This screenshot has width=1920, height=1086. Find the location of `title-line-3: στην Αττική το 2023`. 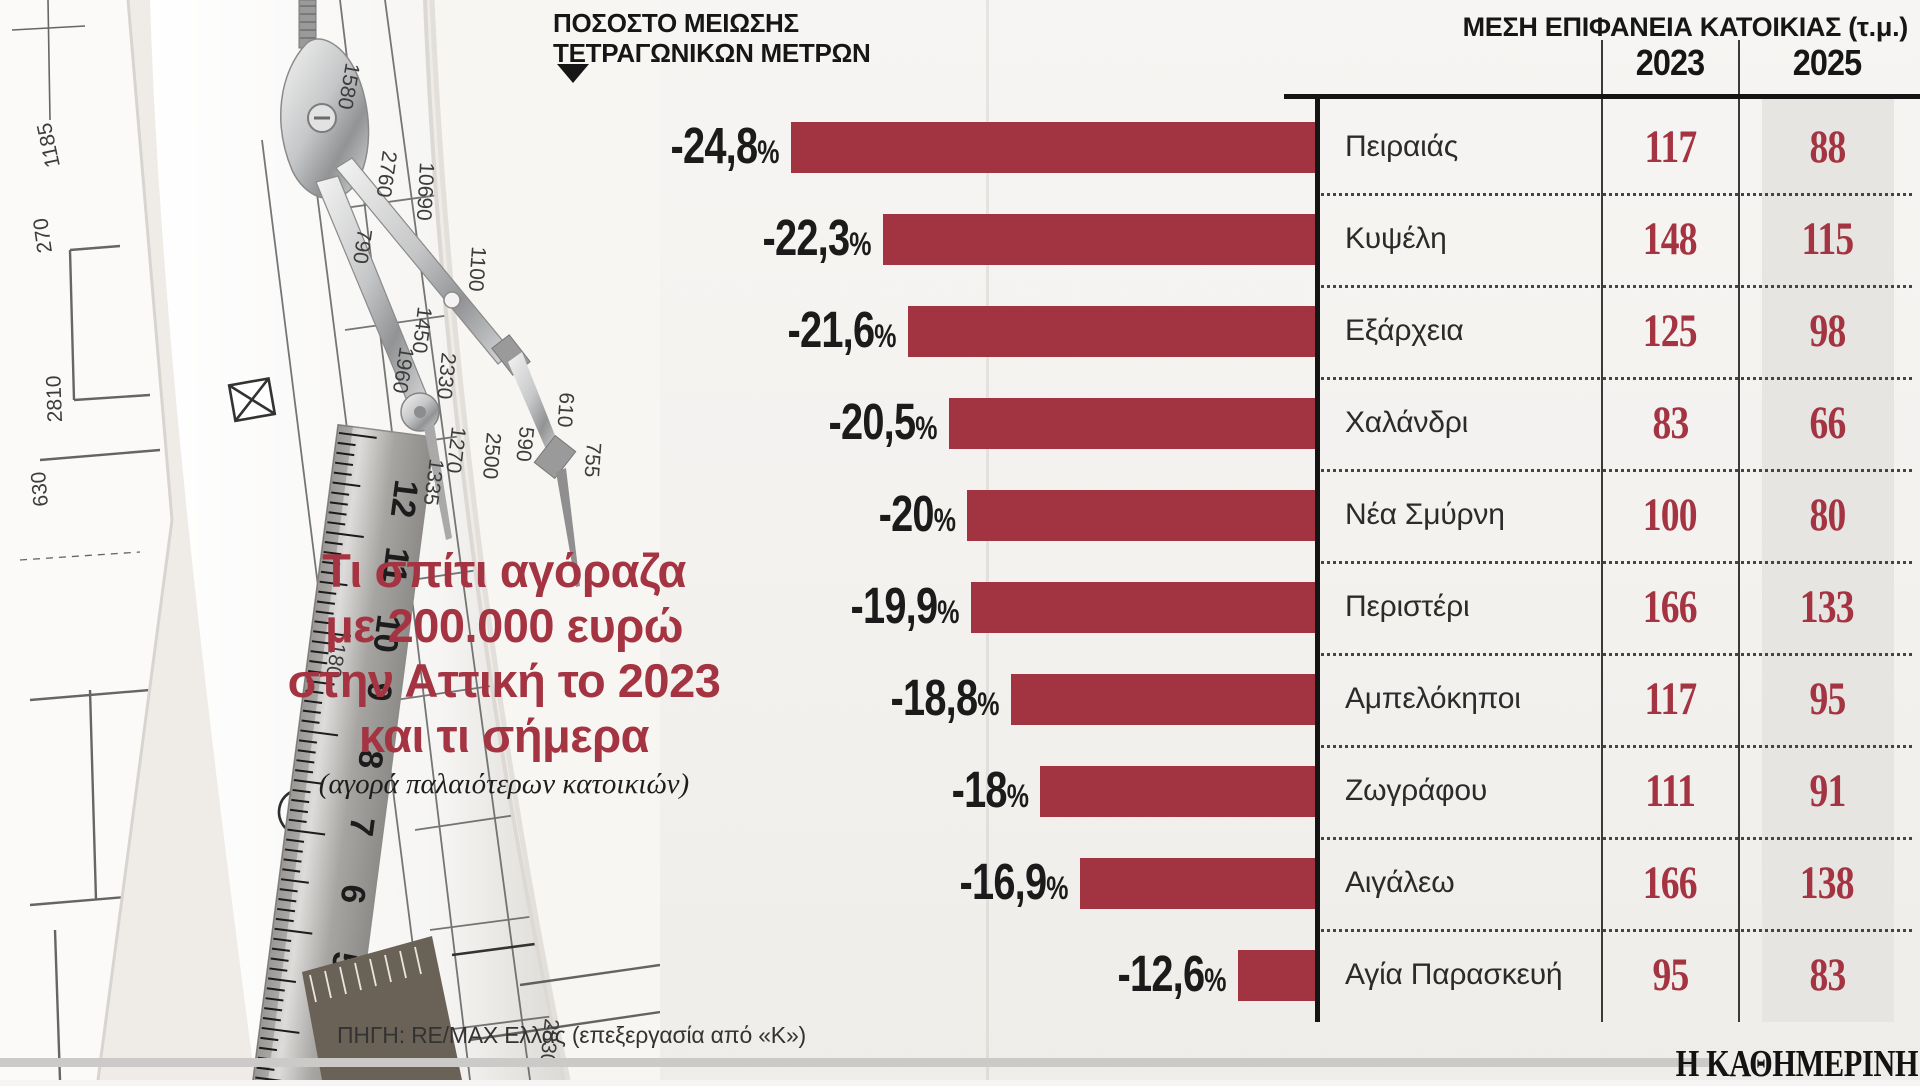

title-line-3: στην Αττική το 2023 is located at coordinates (504, 680).